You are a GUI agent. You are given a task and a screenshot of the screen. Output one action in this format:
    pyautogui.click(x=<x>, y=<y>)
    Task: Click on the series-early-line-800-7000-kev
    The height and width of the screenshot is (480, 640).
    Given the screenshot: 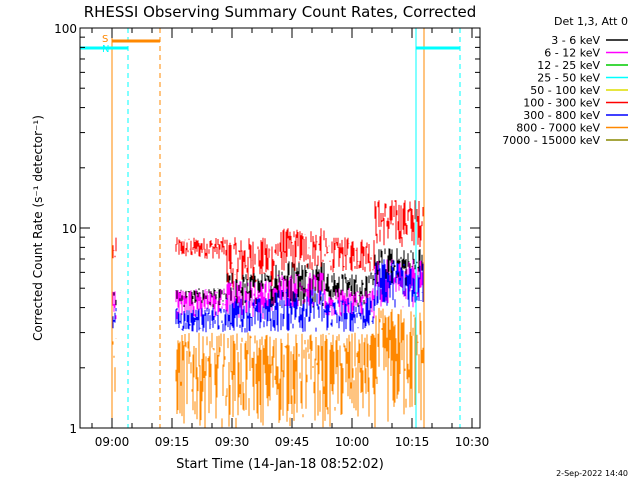 What is the action you would take?
    pyautogui.click(x=114, y=376)
    